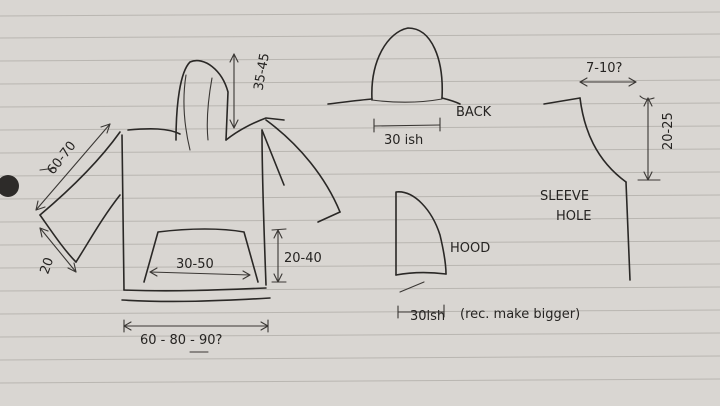 The width and height of the screenshot is (720, 406). What do you see at coordinates (394, 80) in the screenshot?
I see `back-drawing` at bounding box center [394, 80].